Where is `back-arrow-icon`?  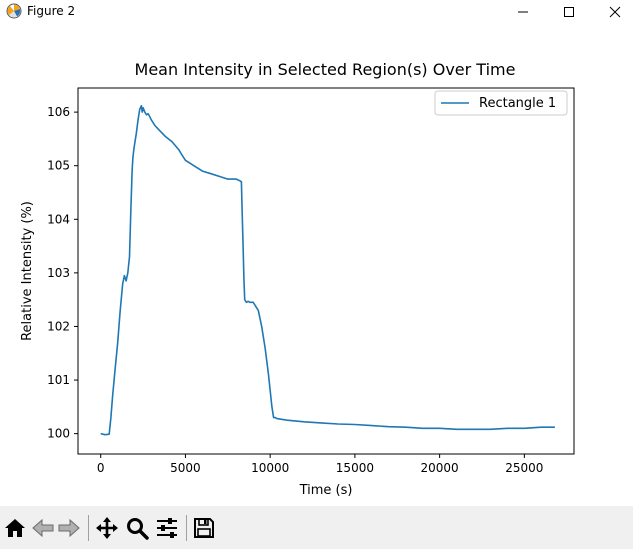 back-arrow-icon is located at coordinates (43, 528).